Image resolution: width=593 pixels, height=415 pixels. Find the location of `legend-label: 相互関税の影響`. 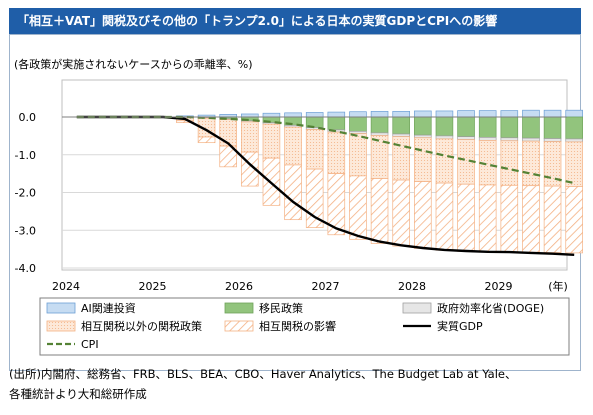

legend-label: 相互関税の影響 is located at coordinates (297, 326).